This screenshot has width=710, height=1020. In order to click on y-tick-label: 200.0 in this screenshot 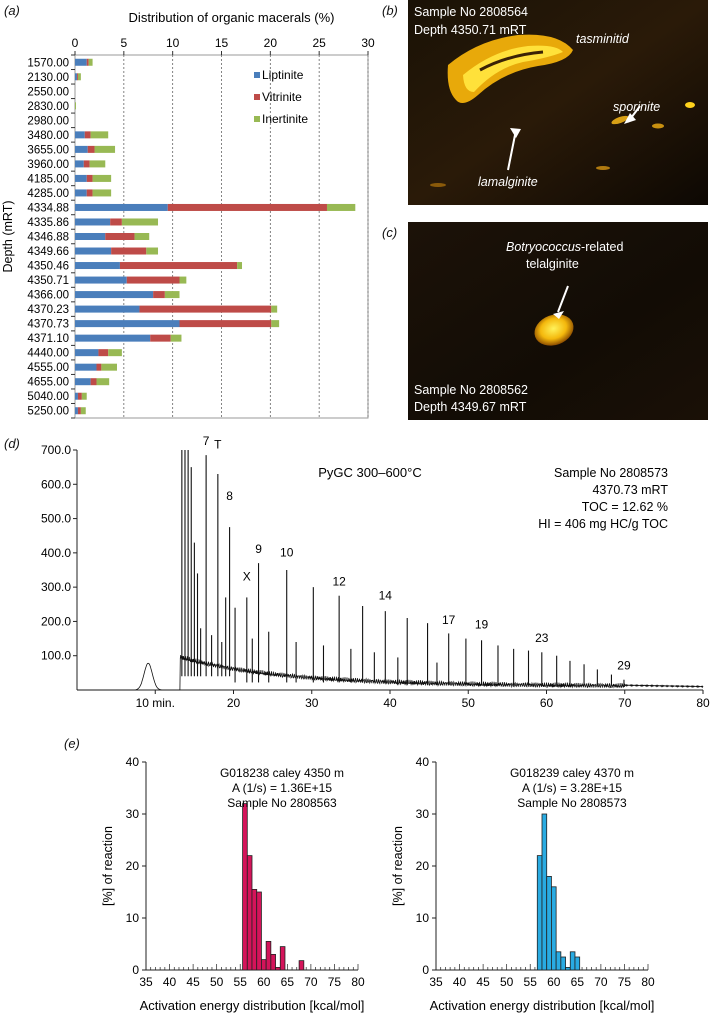, I will do `click(56, 621)`.